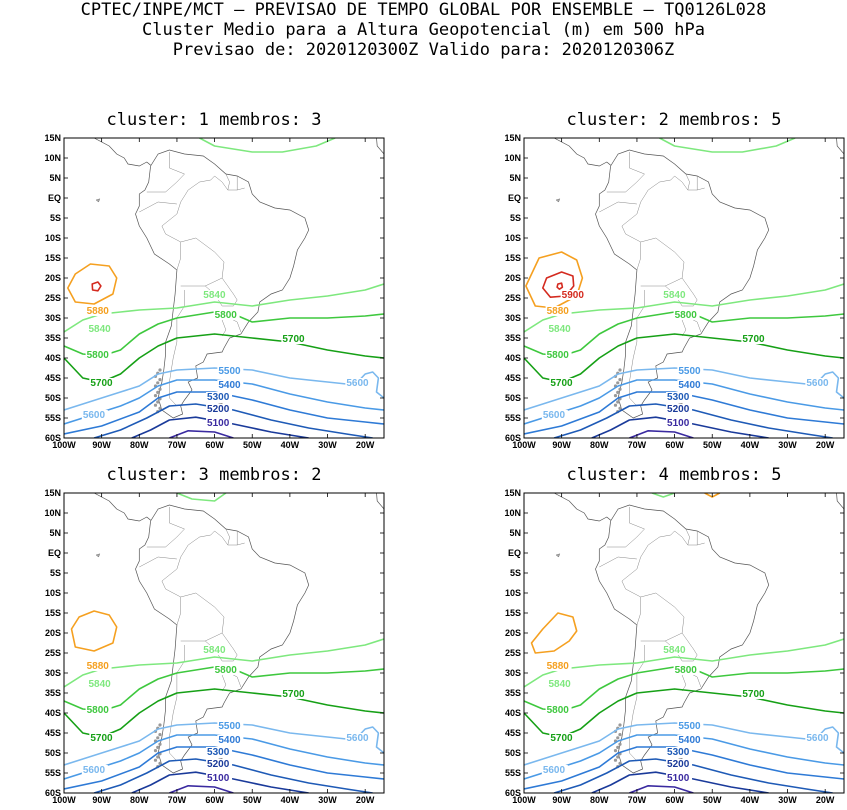  I want to click on contour-label: 5400, so click(229, 740).